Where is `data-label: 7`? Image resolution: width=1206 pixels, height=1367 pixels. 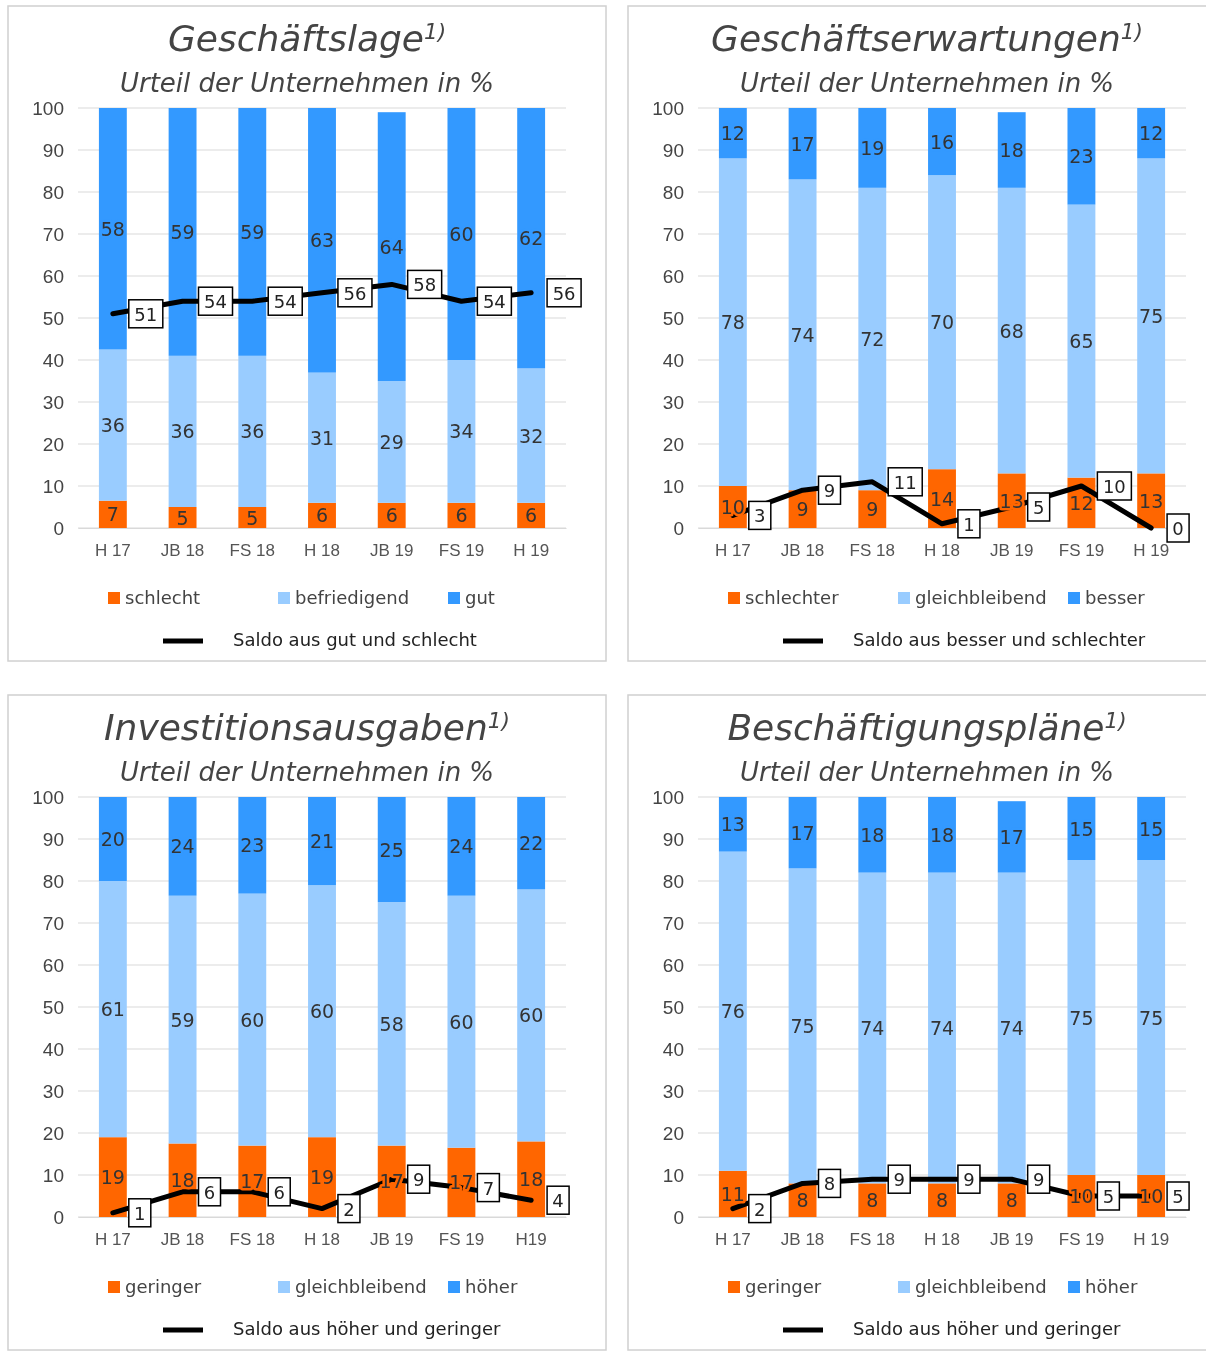
data-label: 7 is located at coordinates (488, 1188).